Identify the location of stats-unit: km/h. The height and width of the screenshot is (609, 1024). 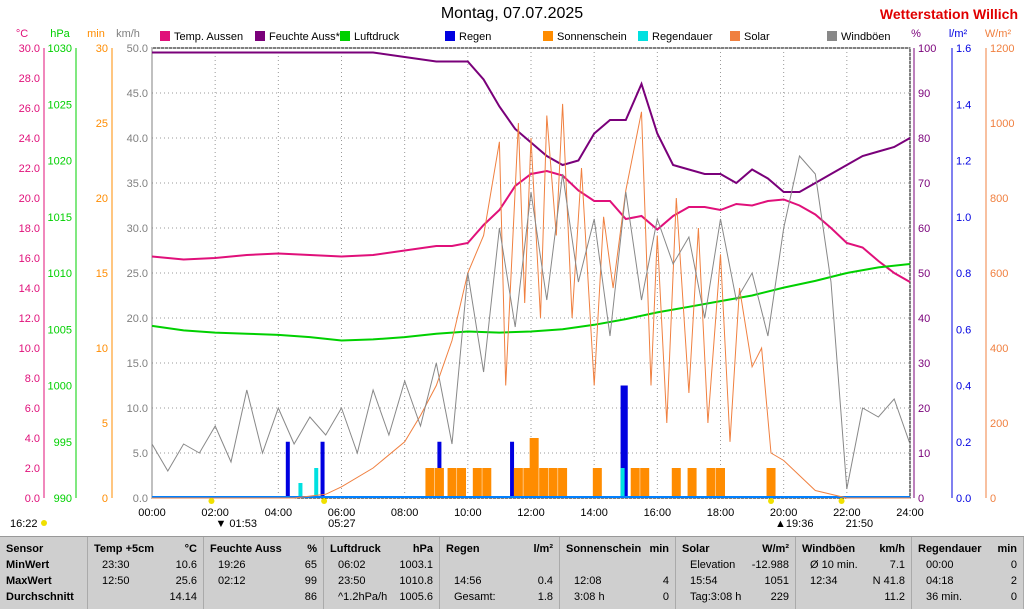
(892, 549).